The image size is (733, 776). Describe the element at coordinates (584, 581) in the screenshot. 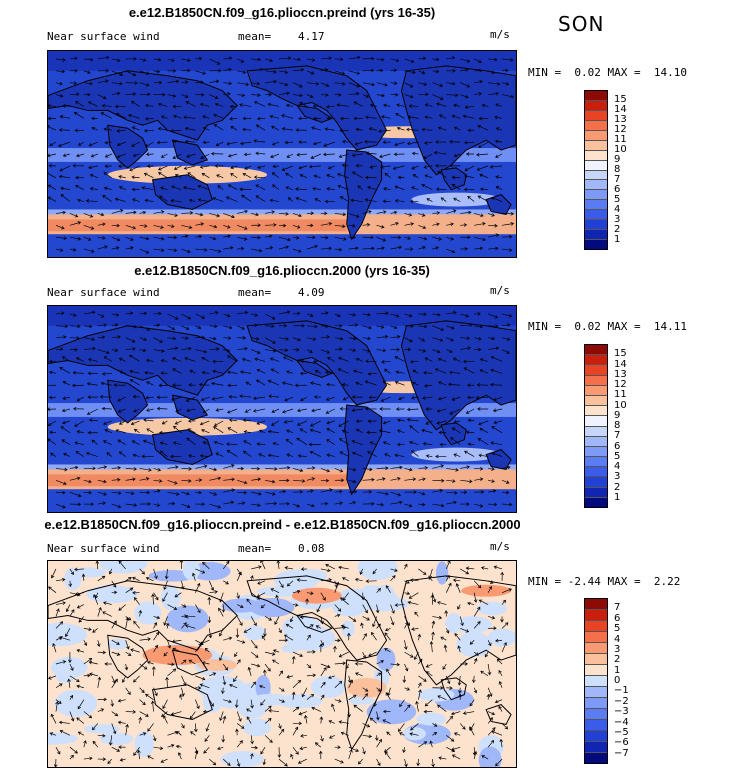

I see `panel-3-min-value: -2.44` at that location.